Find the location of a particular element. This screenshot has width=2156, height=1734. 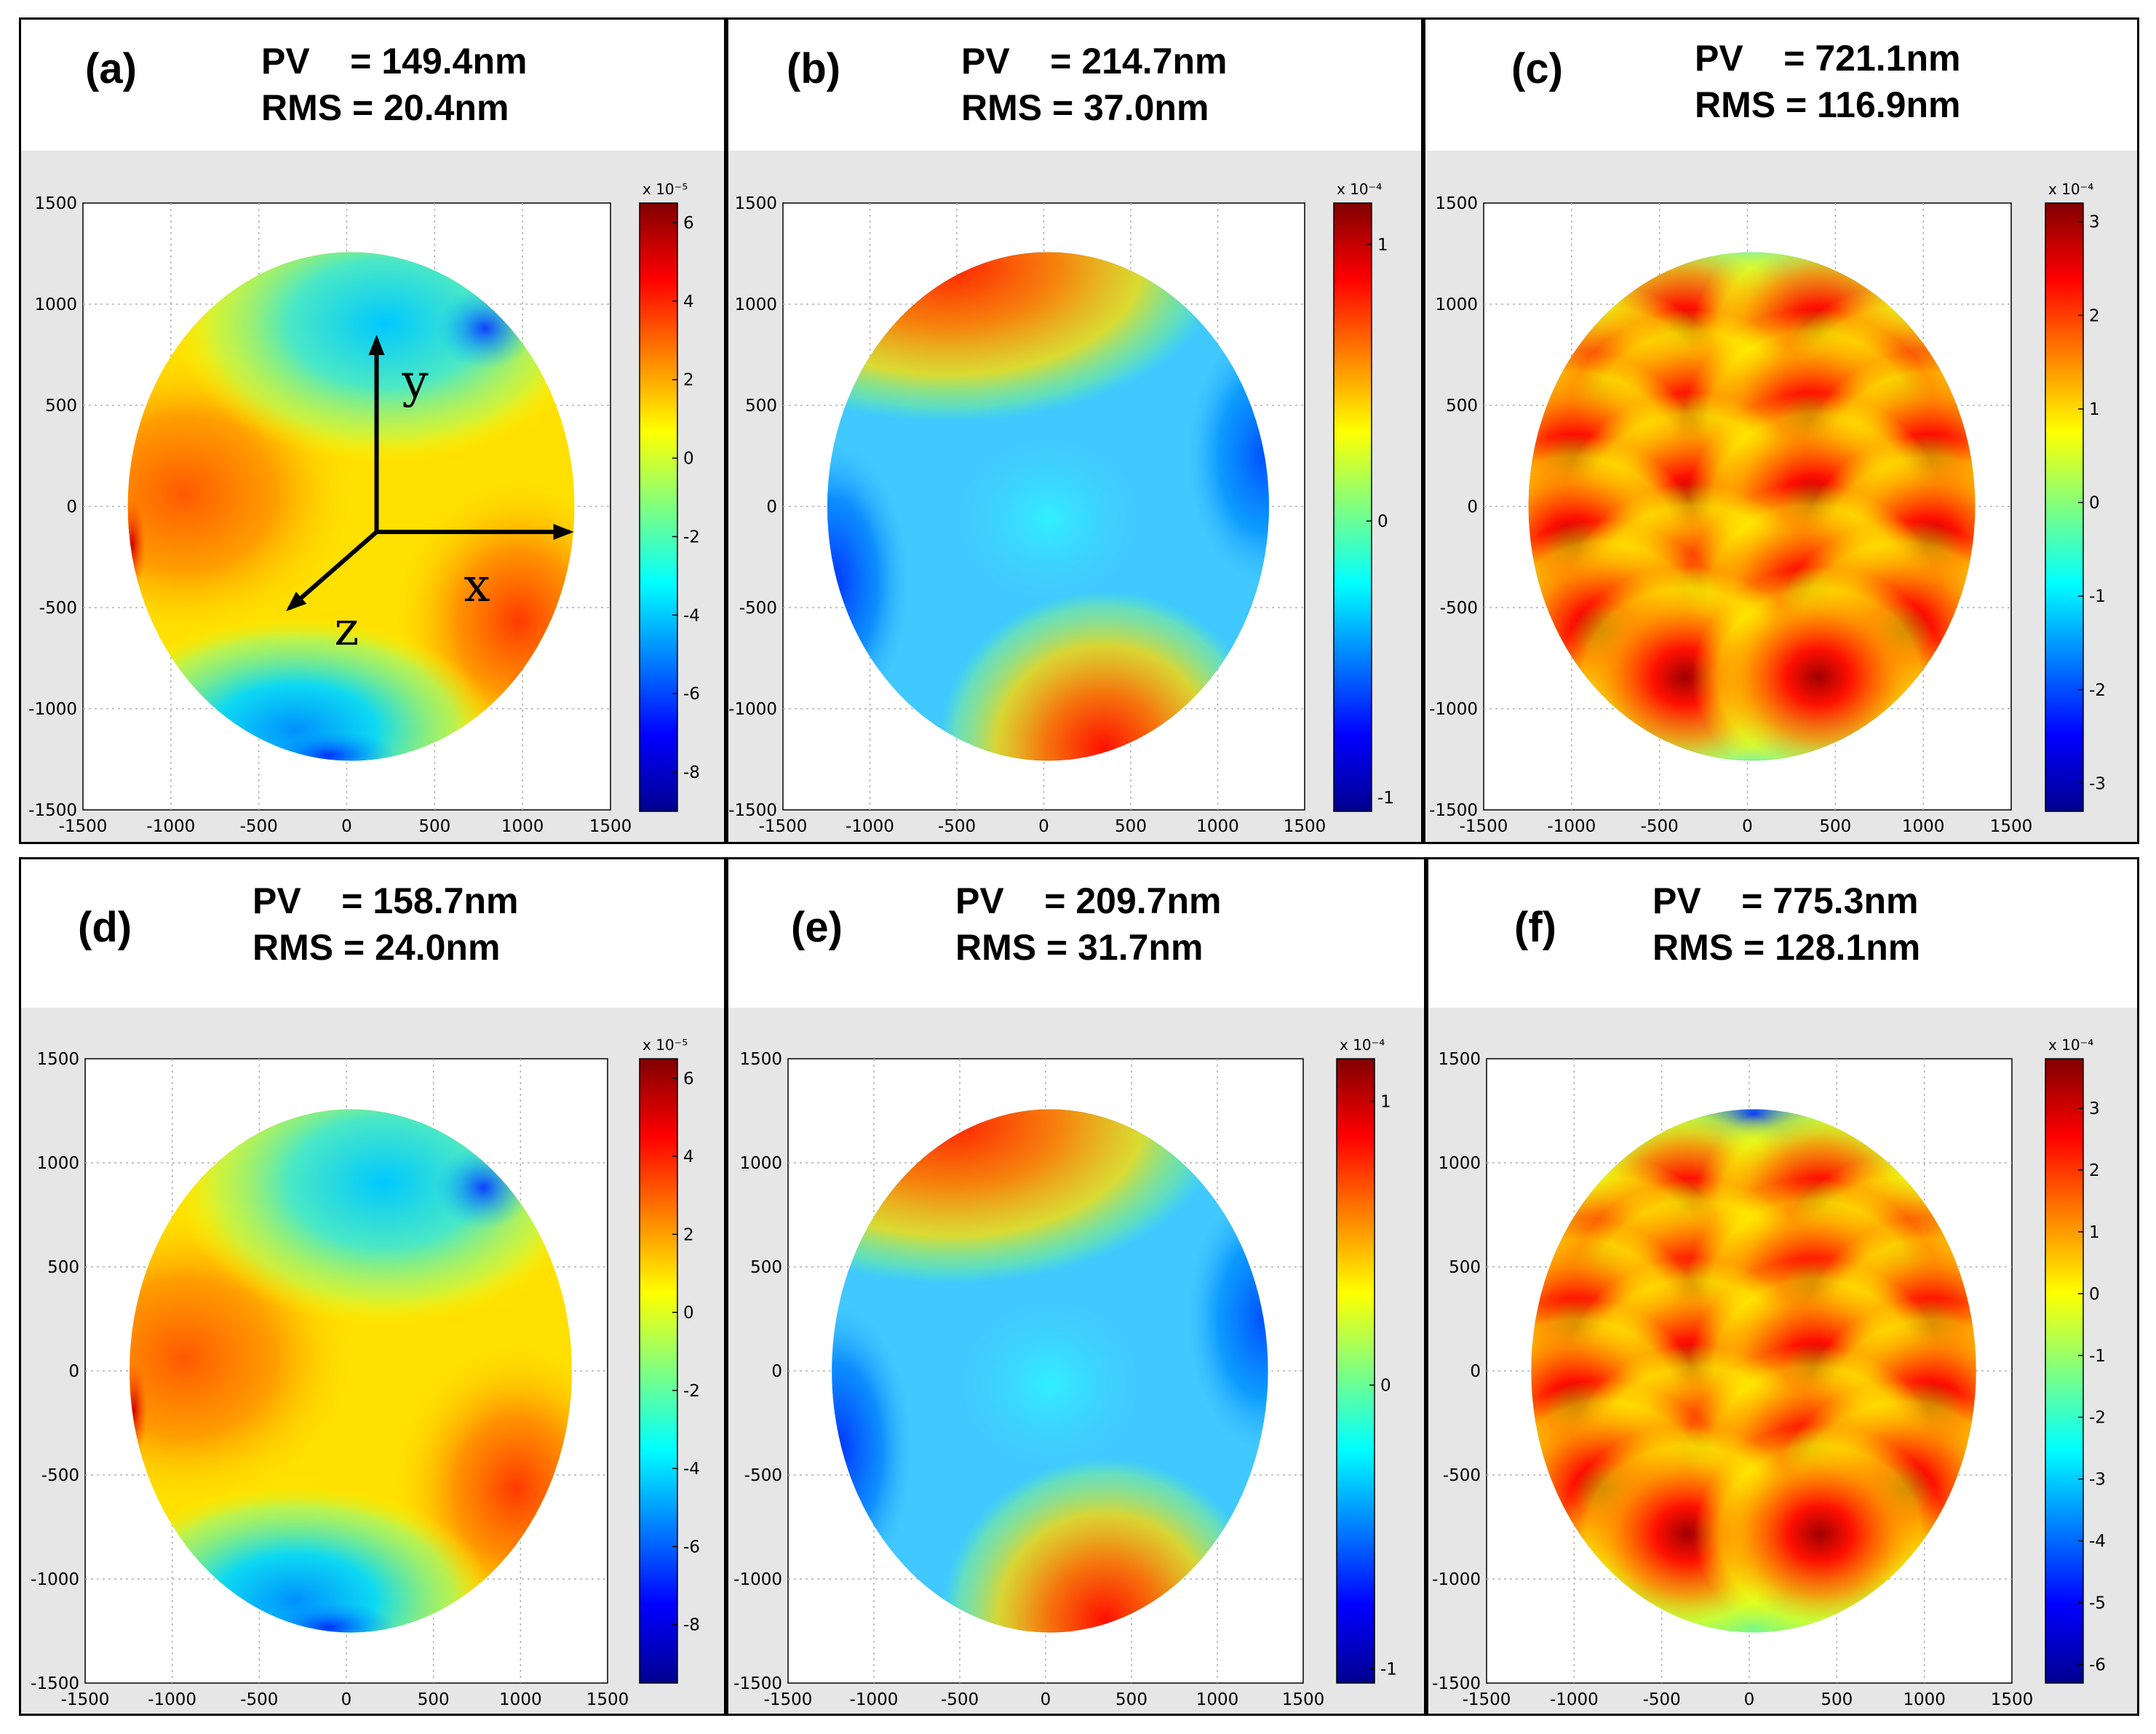

rms-value: RMS = 31.7nm is located at coordinates (1079, 947).